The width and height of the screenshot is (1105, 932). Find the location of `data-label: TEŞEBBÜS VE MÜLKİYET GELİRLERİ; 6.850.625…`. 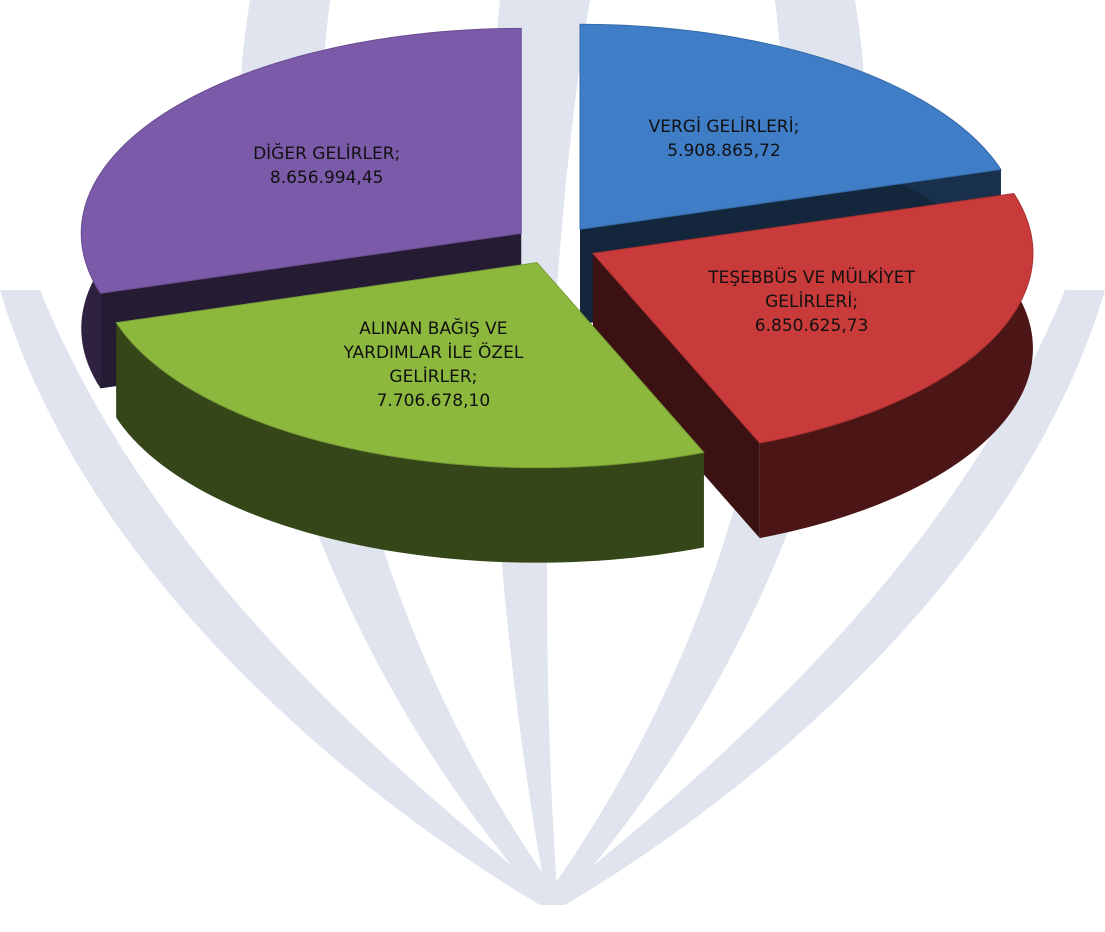

data-label: TEŞEBBÜS VE MÜLKİYET GELİRLERİ; 6.850.625… is located at coordinates (812, 302).